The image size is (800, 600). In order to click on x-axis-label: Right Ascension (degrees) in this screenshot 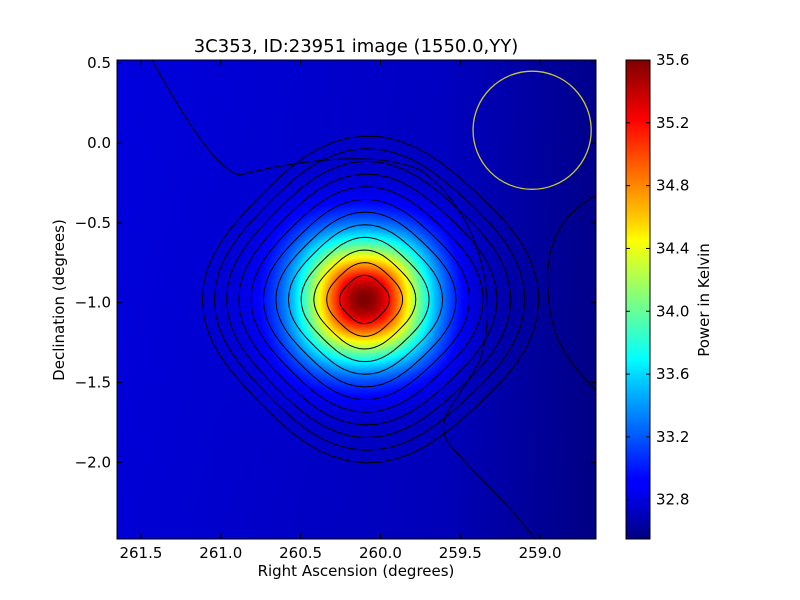, I will do `click(356, 571)`.